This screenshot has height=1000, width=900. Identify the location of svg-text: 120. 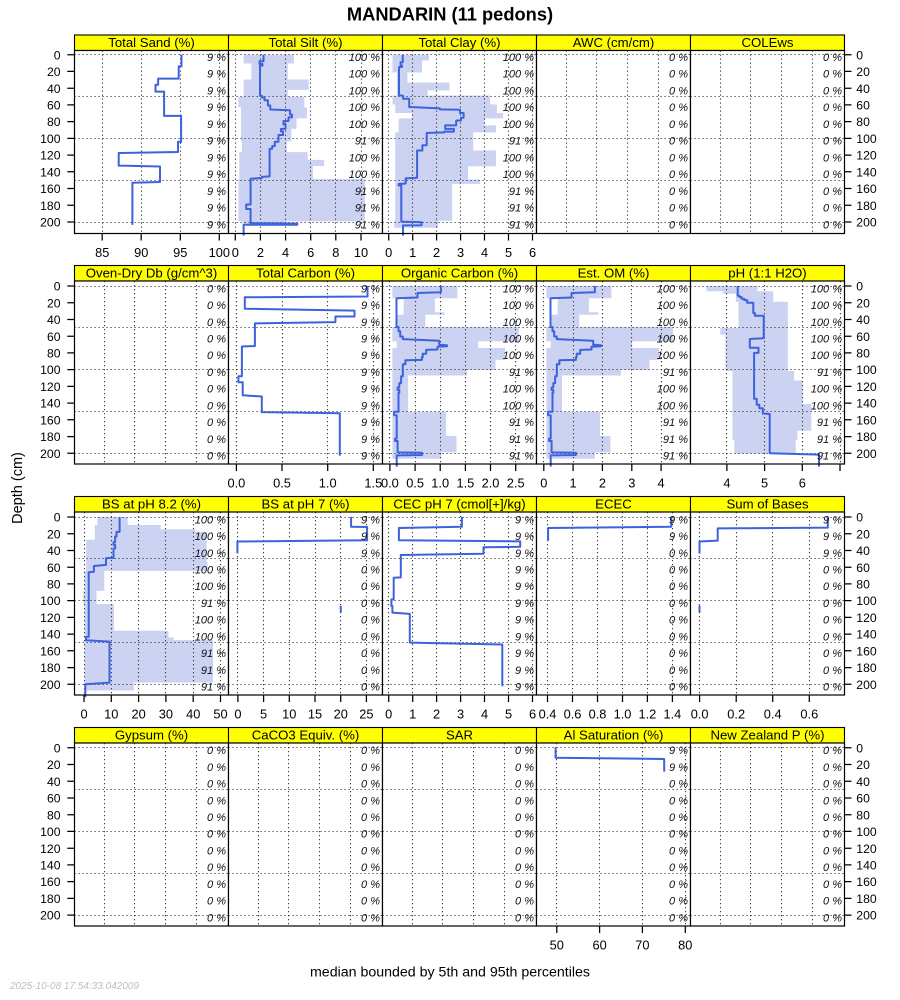
(50, 849).